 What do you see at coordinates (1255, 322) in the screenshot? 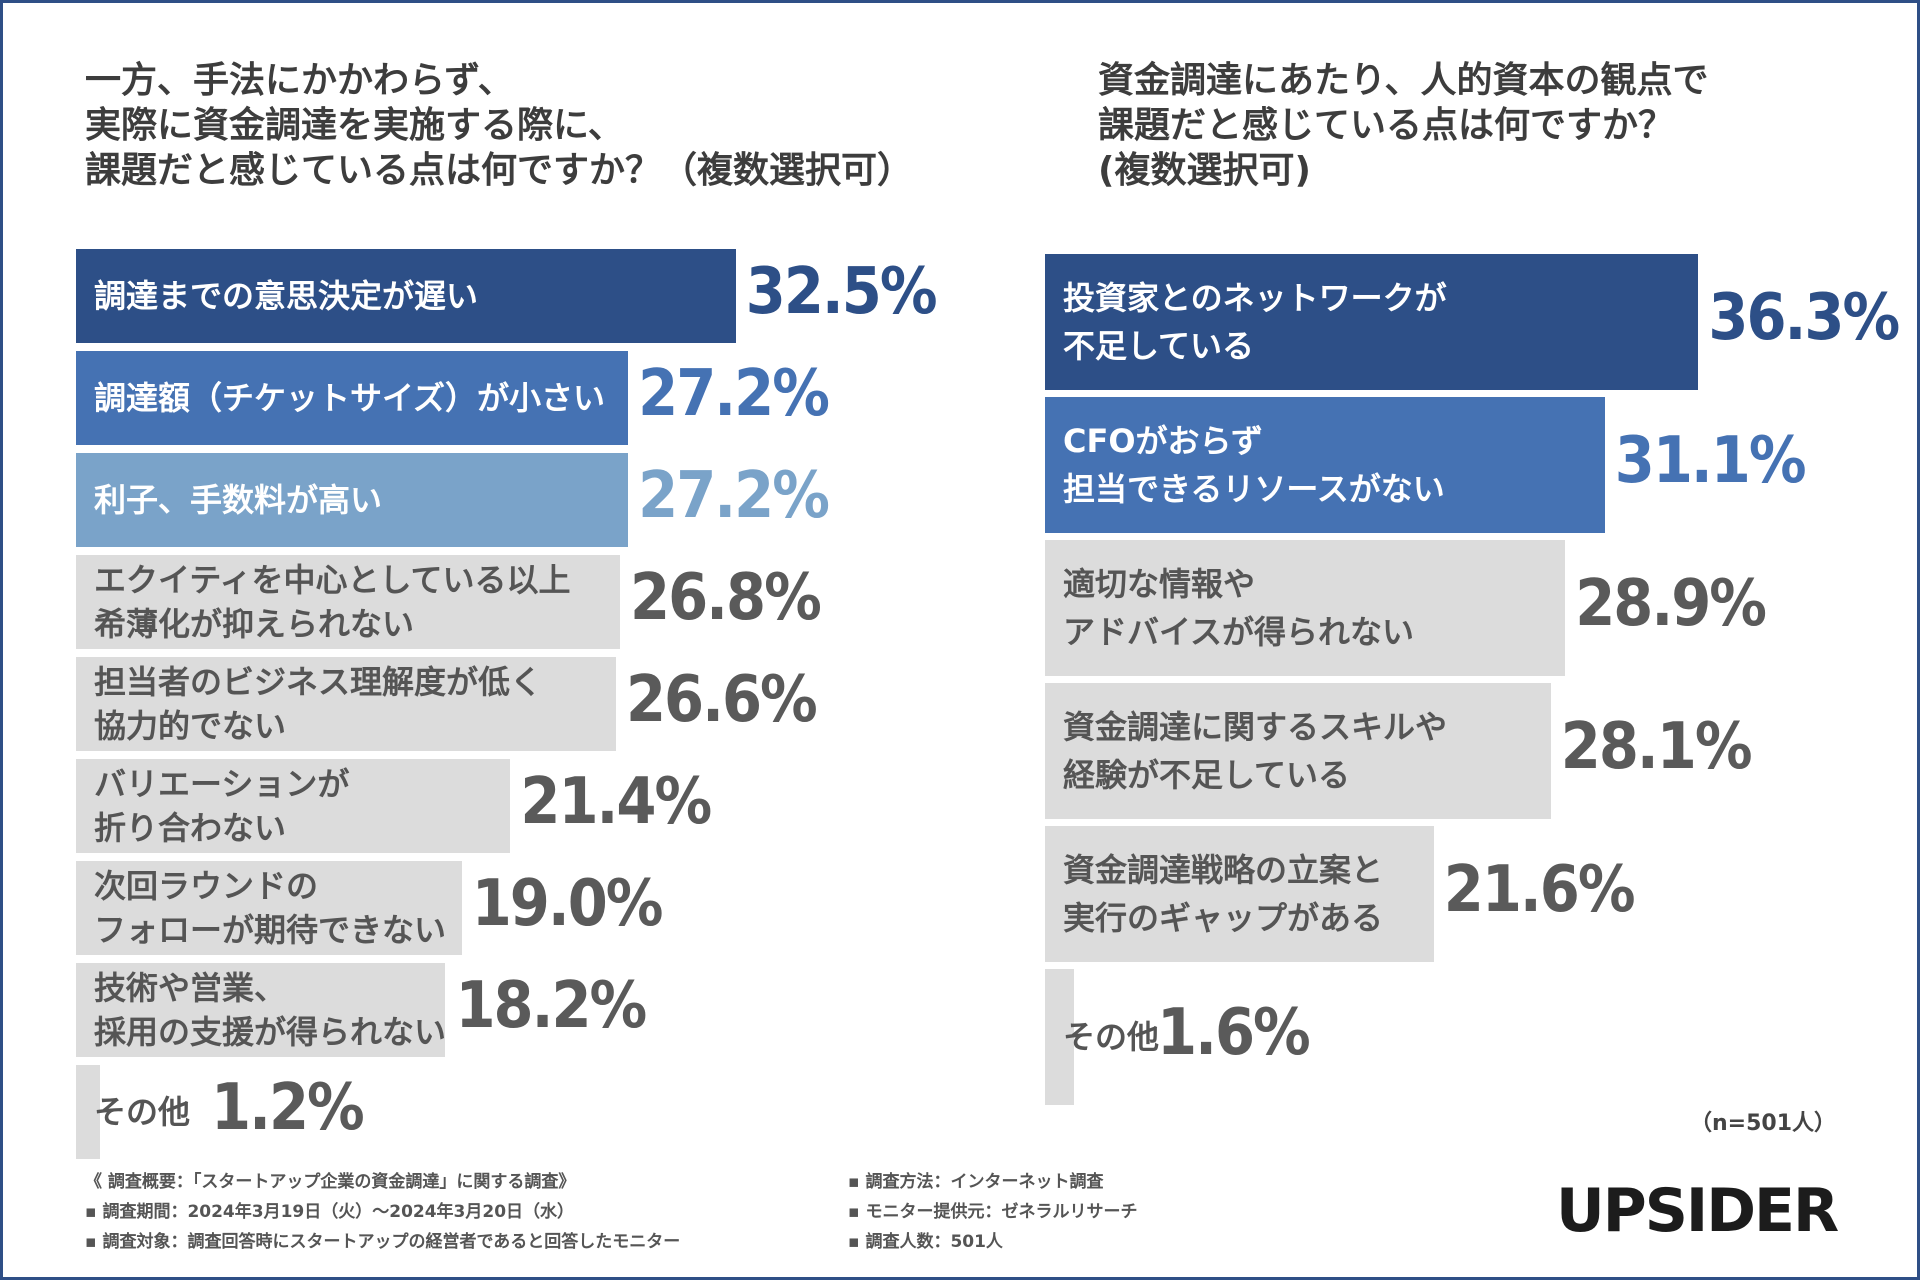
I see `bar-label: 投資家とのネットワークが 不足している` at bounding box center [1255, 322].